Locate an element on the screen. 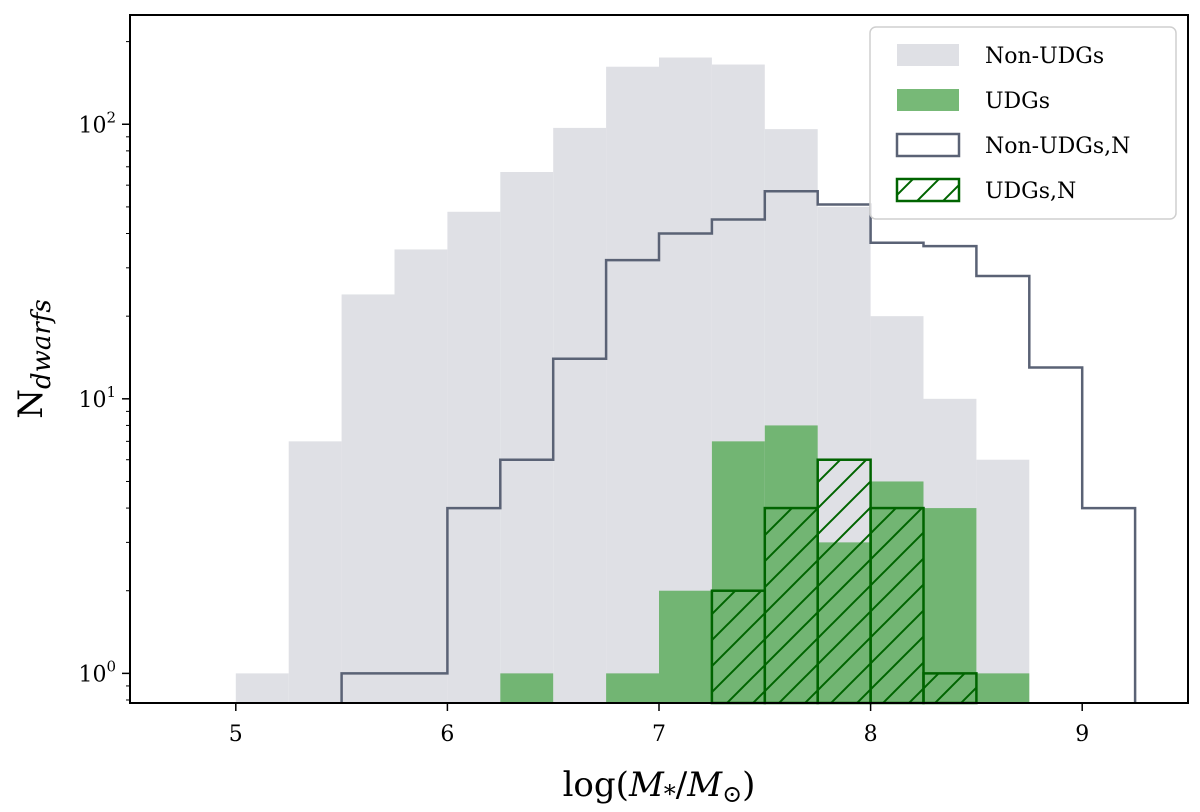  x-tick-label: 9 is located at coordinates (1082, 734).